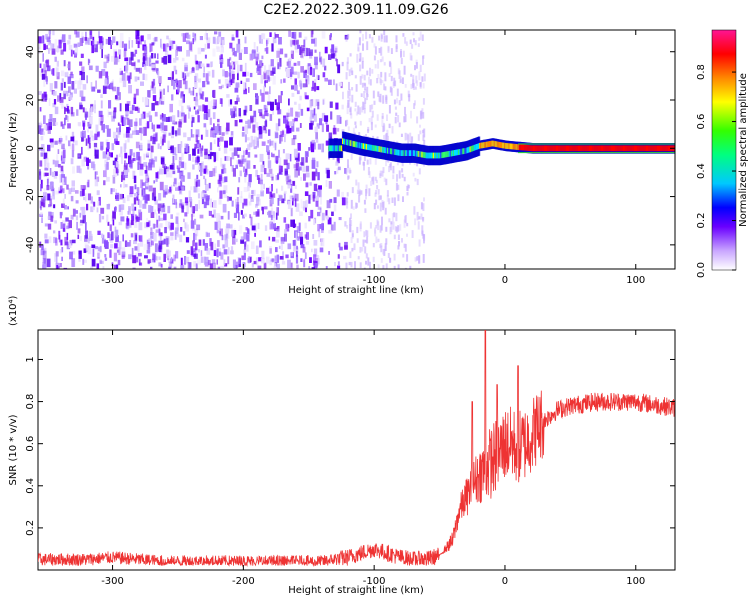  I want to click on y-tick-label: 0.6, so click(30, 444).